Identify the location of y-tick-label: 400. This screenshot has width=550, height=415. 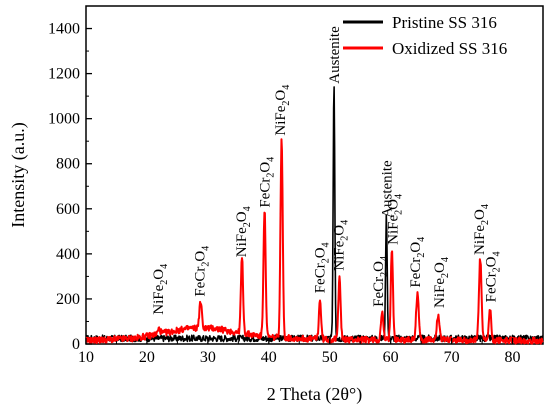
(68, 254).